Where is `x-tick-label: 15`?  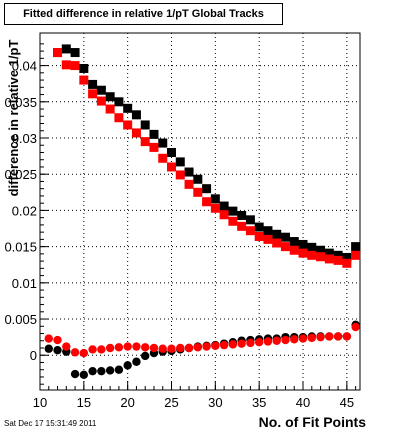
x-tick-label: 15 is located at coordinates (84, 402).